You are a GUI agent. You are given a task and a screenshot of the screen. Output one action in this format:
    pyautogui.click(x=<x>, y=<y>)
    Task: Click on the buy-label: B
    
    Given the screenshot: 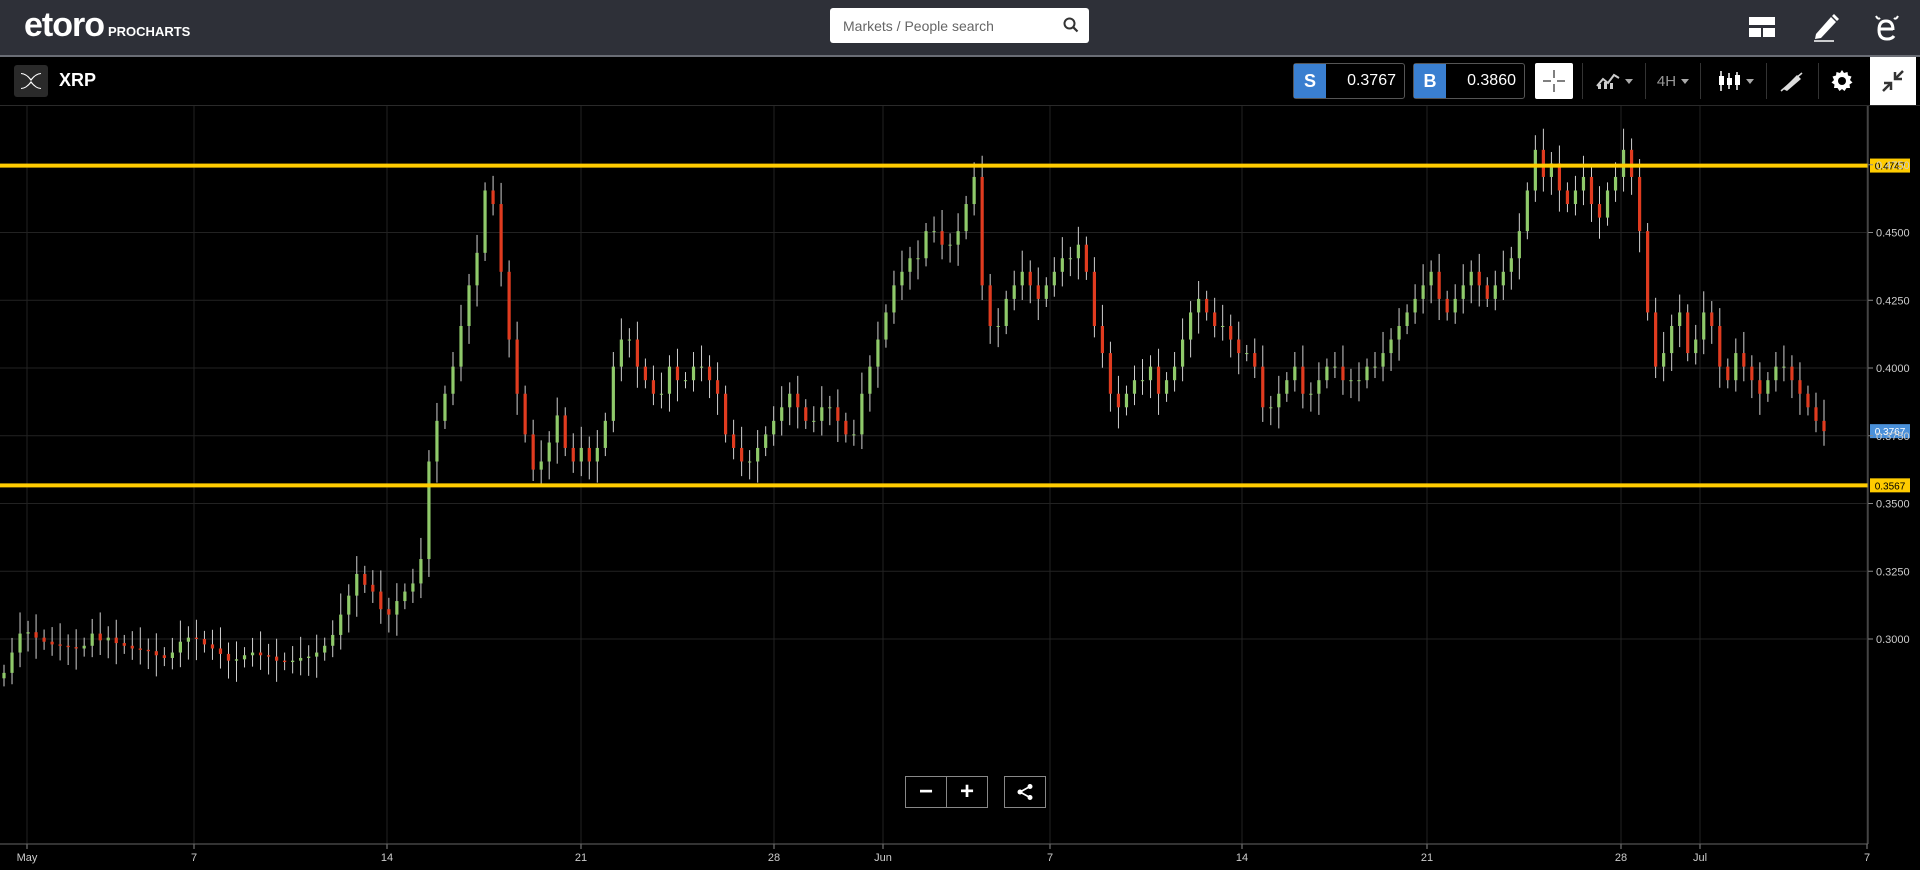 What is the action you would take?
    pyautogui.click(x=1430, y=81)
    